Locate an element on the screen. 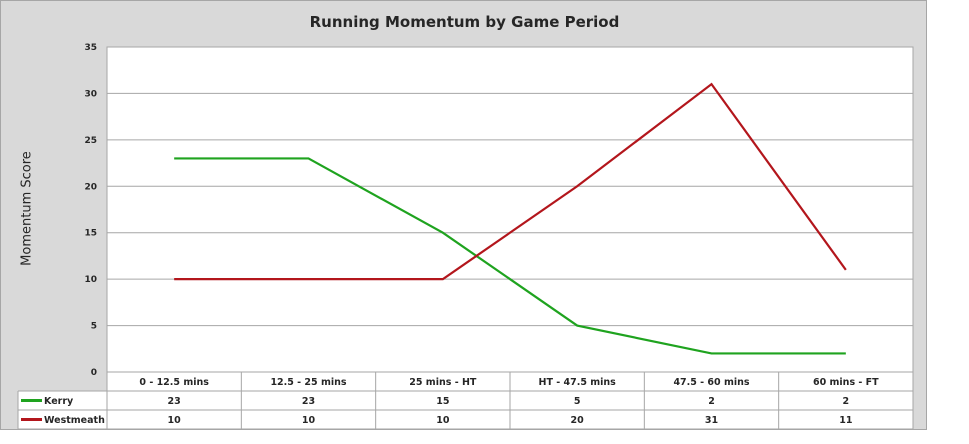 The width and height of the screenshot is (969, 444). y-tick-label: 35 is located at coordinates (90, 48).